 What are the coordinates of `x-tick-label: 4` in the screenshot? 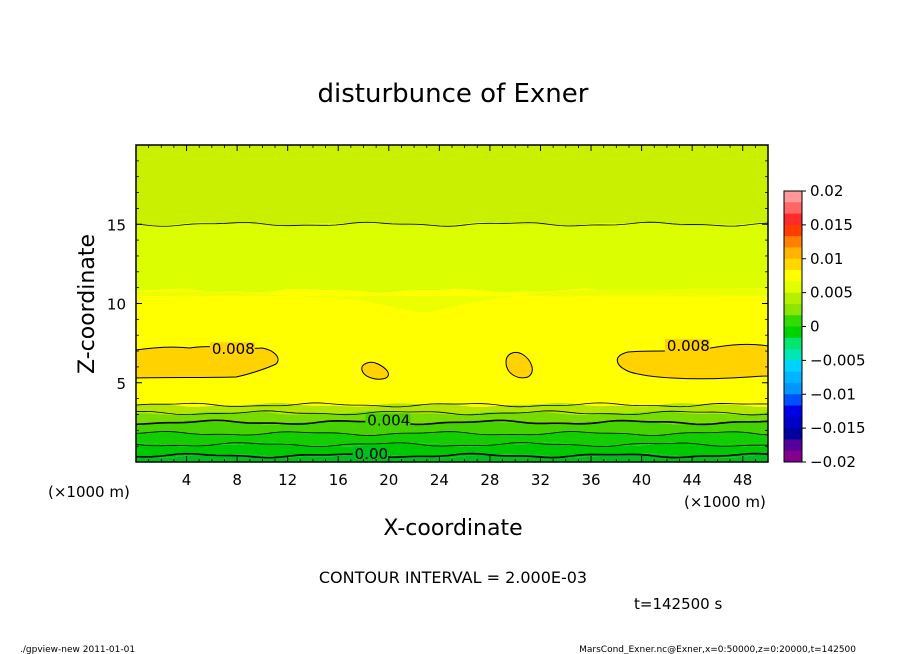 It's located at (187, 480).